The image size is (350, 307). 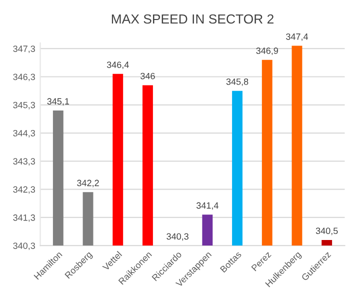 I want to click on data-label: 340,5, so click(x=327, y=232).